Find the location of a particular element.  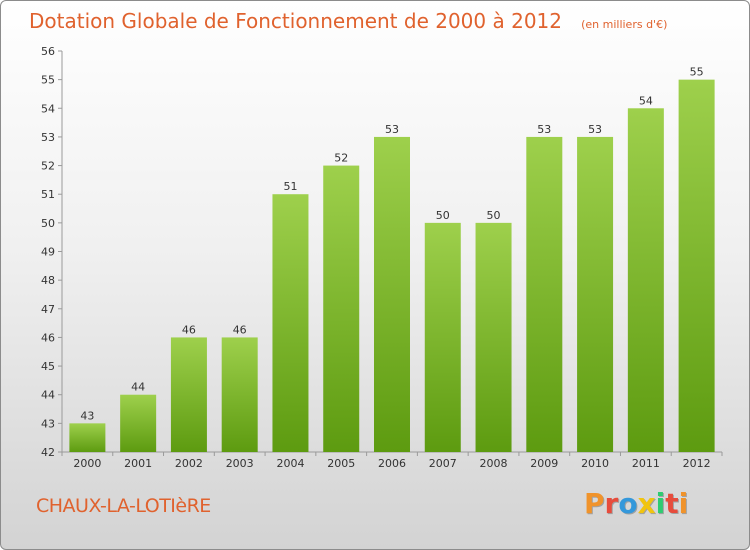

logo-letter: P is located at coordinates (594, 503).